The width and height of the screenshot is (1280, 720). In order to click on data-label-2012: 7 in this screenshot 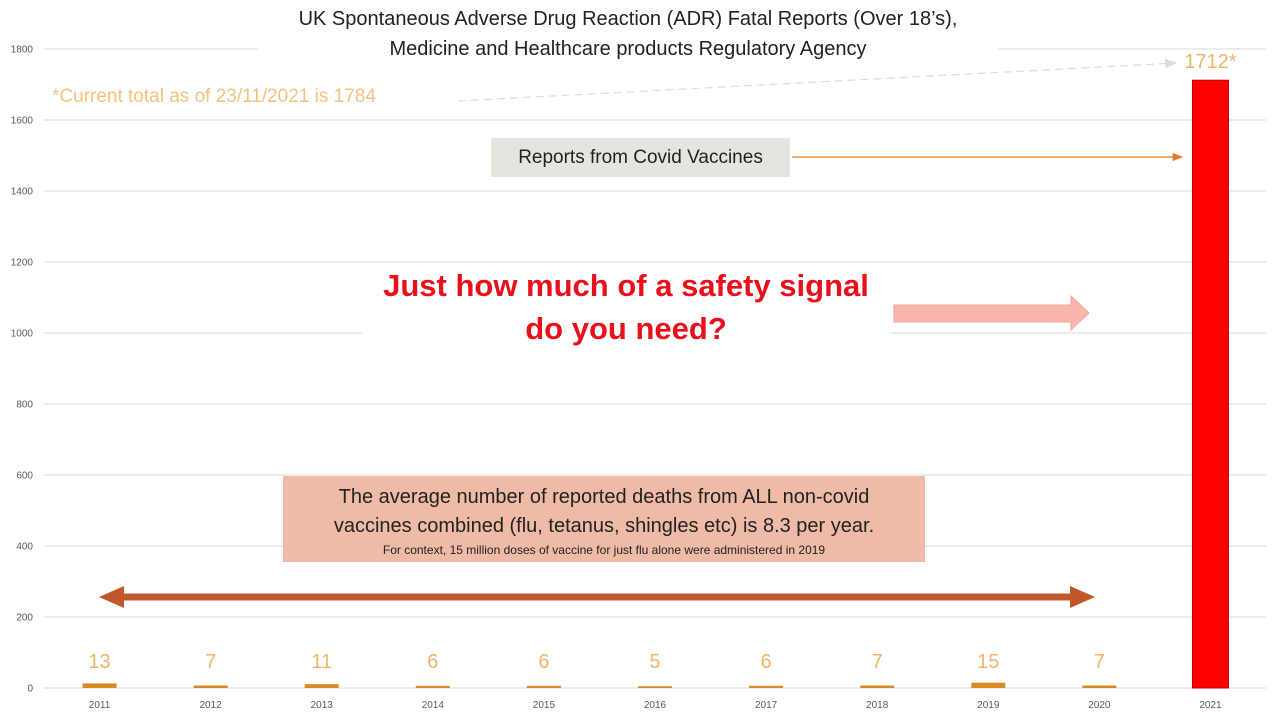, I will do `click(210, 662)`.